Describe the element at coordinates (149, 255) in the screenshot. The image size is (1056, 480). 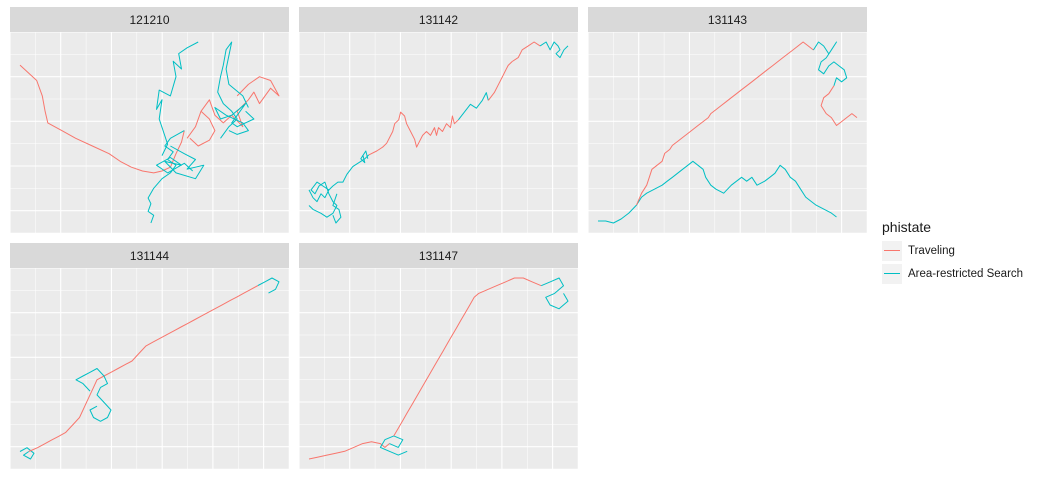
I see `facet-strip-label: 131144` at that location.